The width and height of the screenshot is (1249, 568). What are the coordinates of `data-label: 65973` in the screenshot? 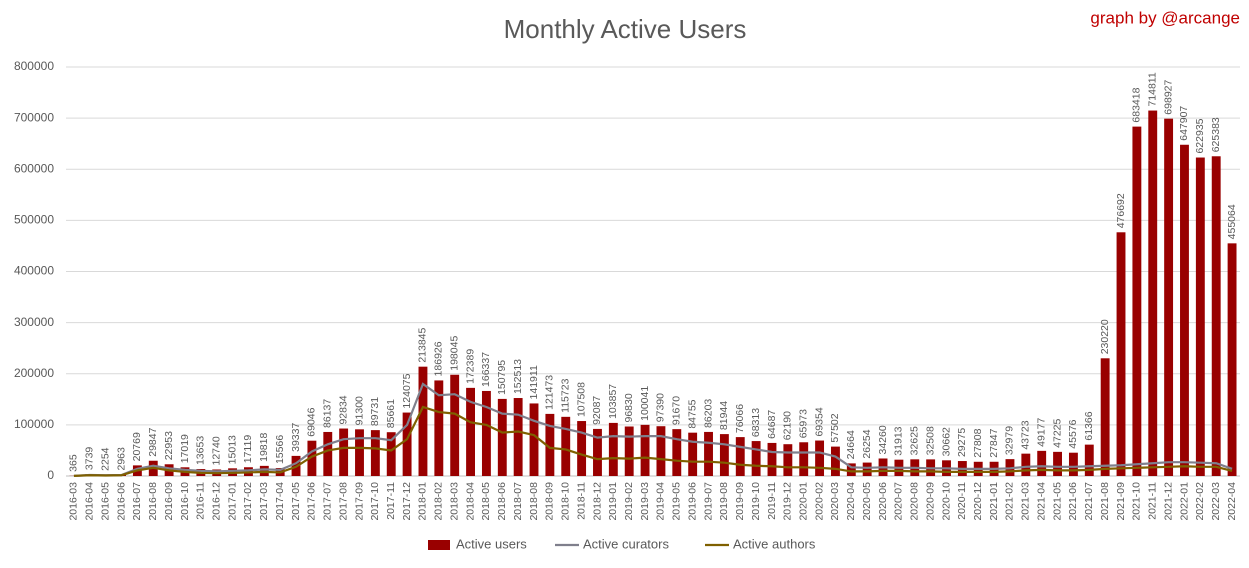 It's located at (803, 423).